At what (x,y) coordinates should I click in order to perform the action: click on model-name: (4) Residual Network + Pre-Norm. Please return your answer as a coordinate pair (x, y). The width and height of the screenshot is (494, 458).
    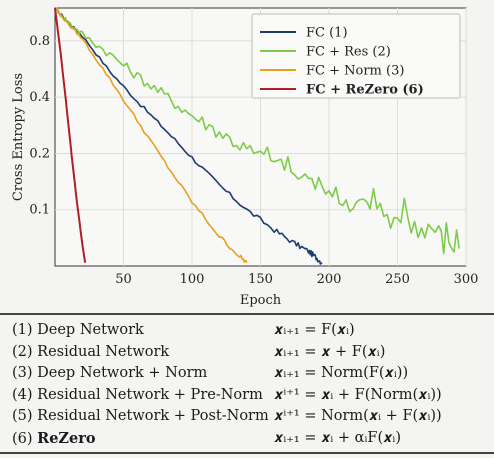
    Looking at the image, I should click on (137, 396).